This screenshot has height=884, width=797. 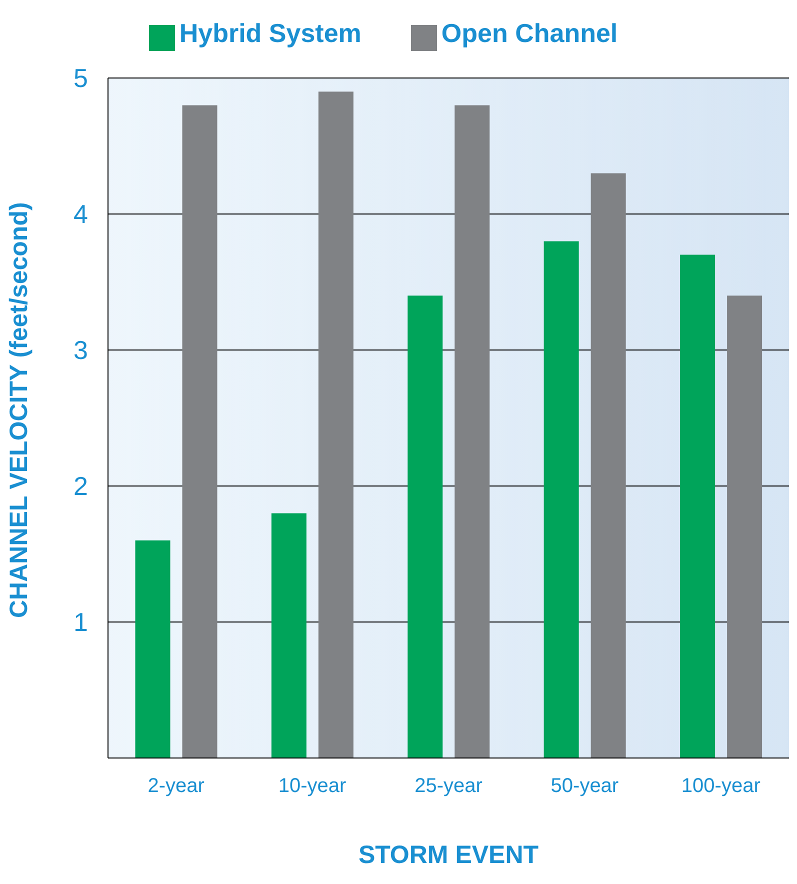 I want to click on x-tick-label: 100-year, so click(x=721, y=786).